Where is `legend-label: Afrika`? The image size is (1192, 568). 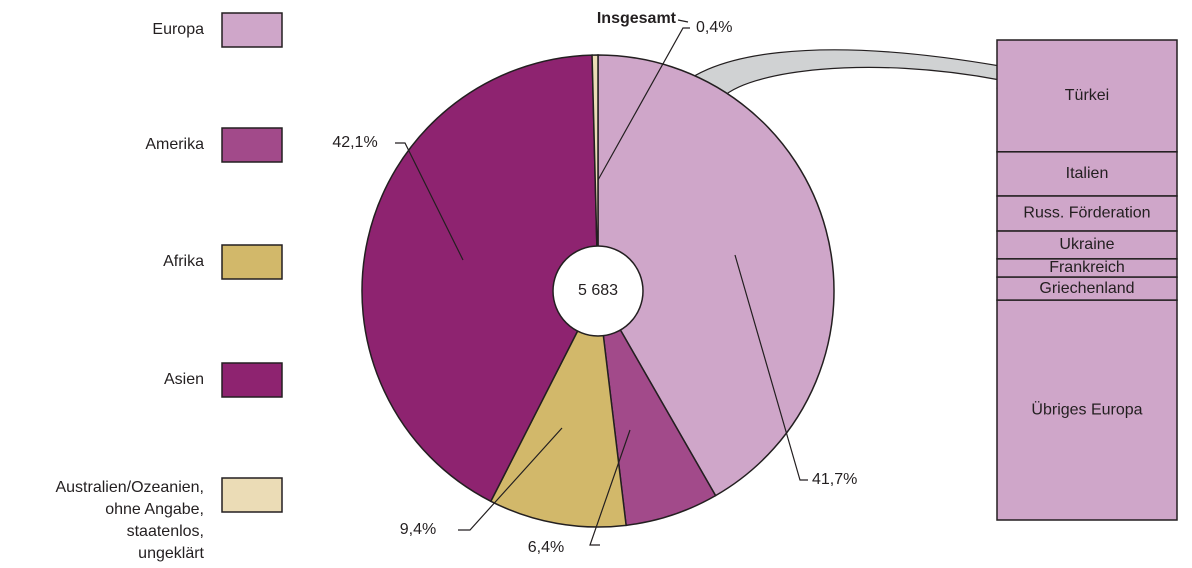
legend-label: Afrika is located at coordinates (183, 261).